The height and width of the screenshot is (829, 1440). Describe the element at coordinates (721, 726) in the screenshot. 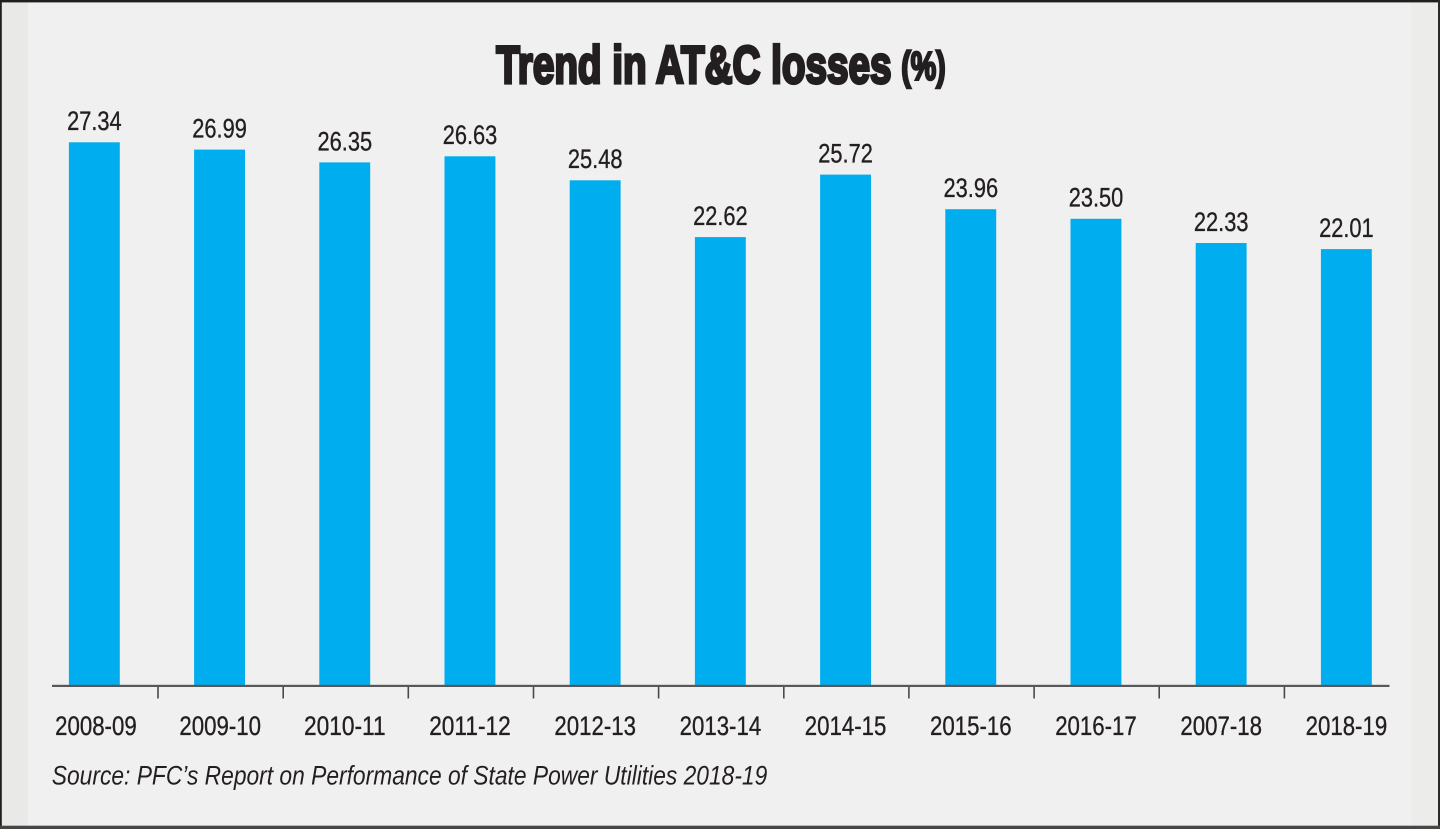

I see `svg-text: 2013-14` at that location.